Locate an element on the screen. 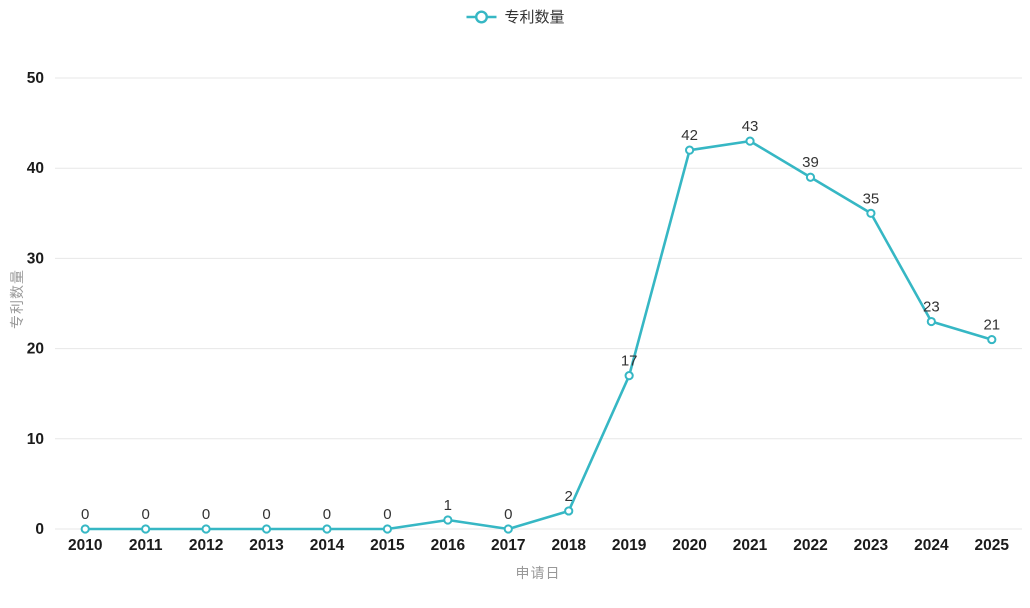  y-tick-label: 30 is located at coordinates (35, 258).